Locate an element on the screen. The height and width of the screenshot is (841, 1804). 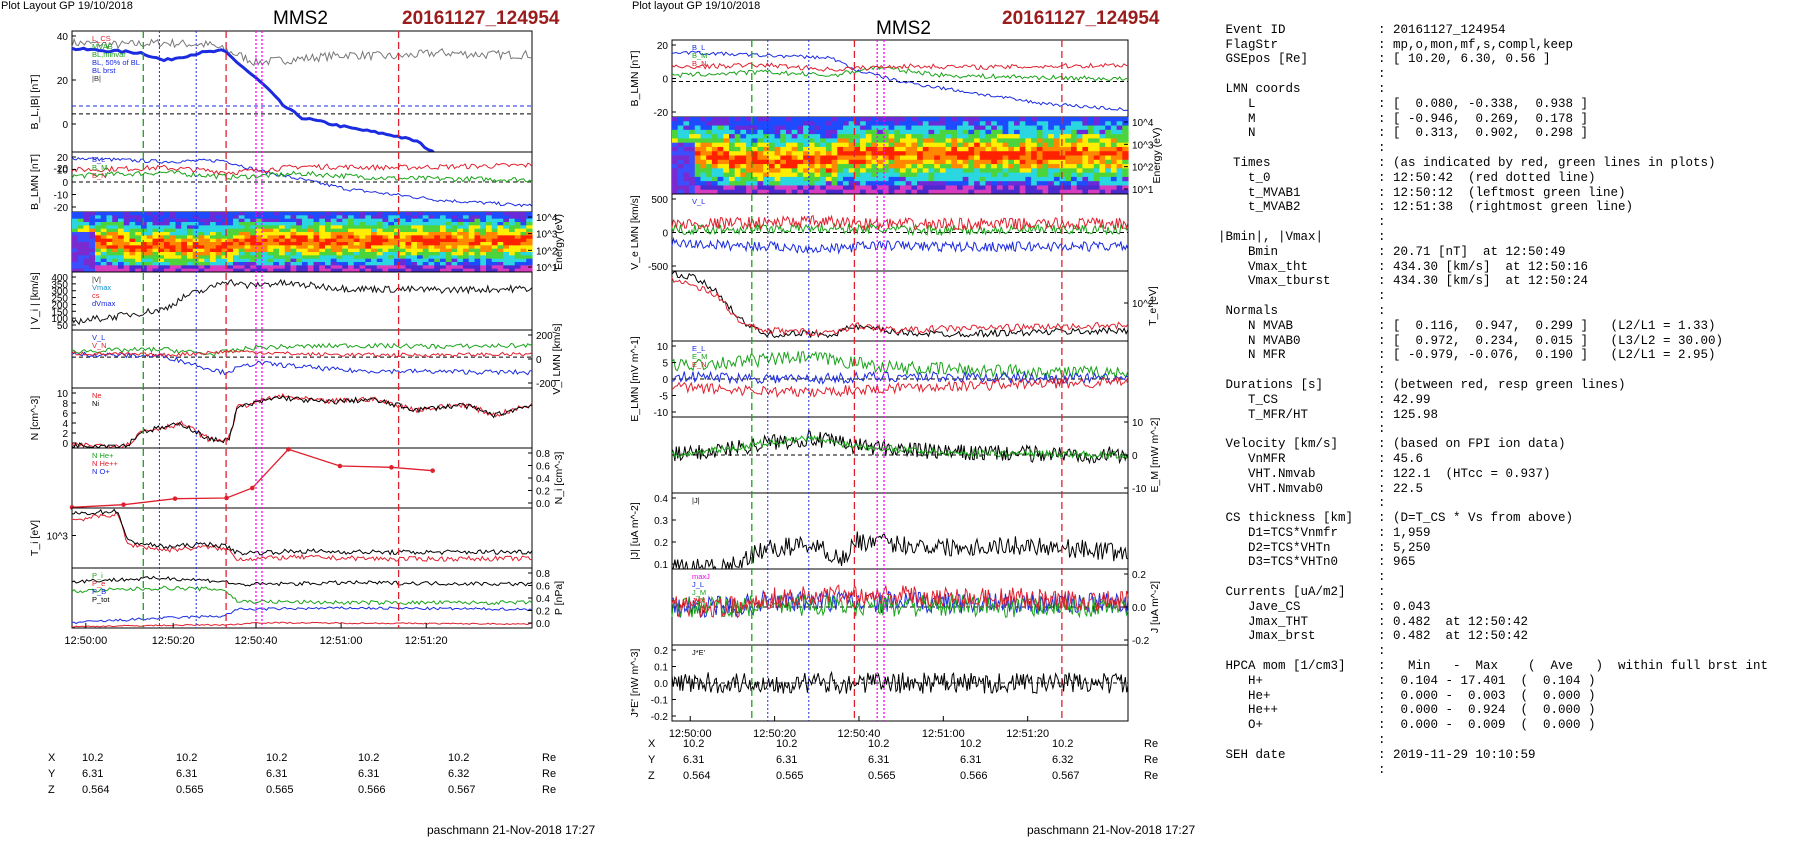
y-tick-label: 0.0 is located at coordinates (1139, 608).